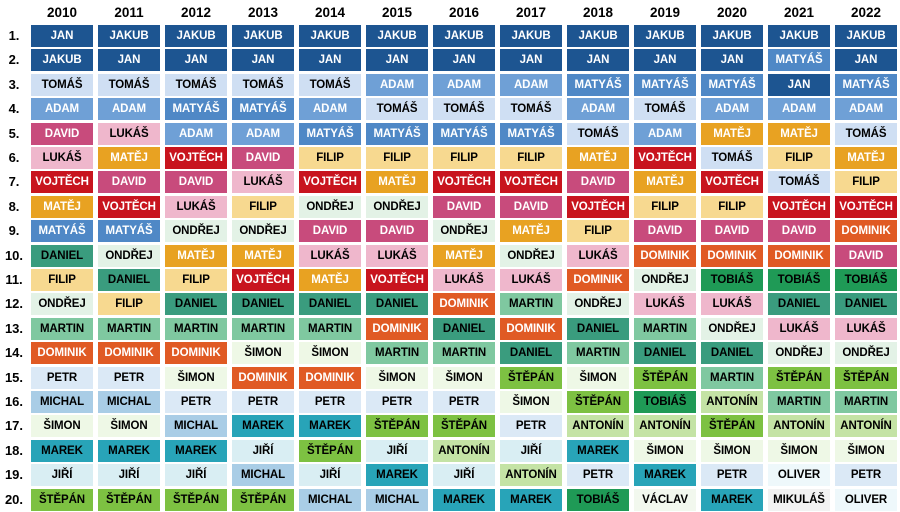 Image resolution: width=900 pixels, height=512 pixels. Describe the element at coordinates (732, 12) in the screenshot. I see `year-header: 2020` at that location.